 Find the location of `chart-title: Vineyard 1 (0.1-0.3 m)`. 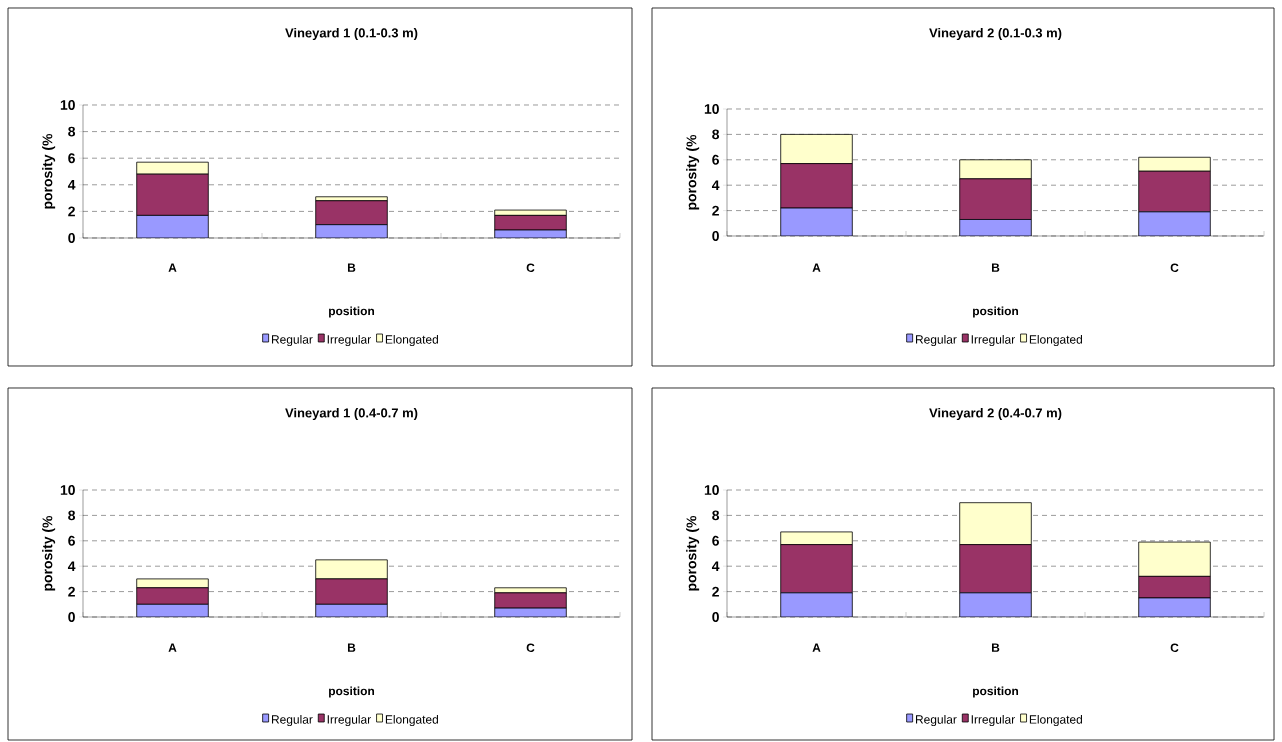

chart-title: Vineyard 1 (0.1-0.3 m) is located at coordinates (351, 34).